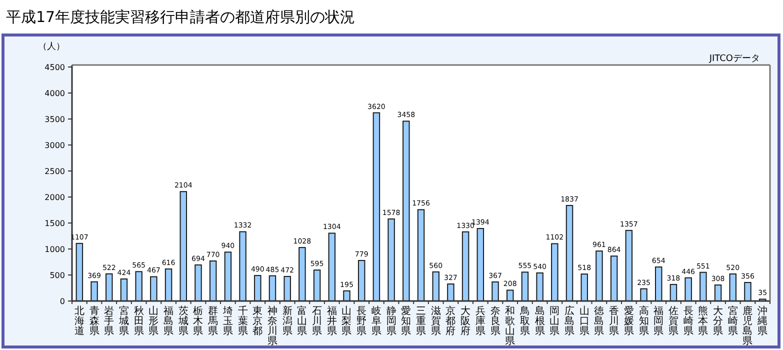  What do you see at coordinates (182, 321) in the screenshot?
I see `x-tick-label: 茨城県` at bounding box center [182, 321].